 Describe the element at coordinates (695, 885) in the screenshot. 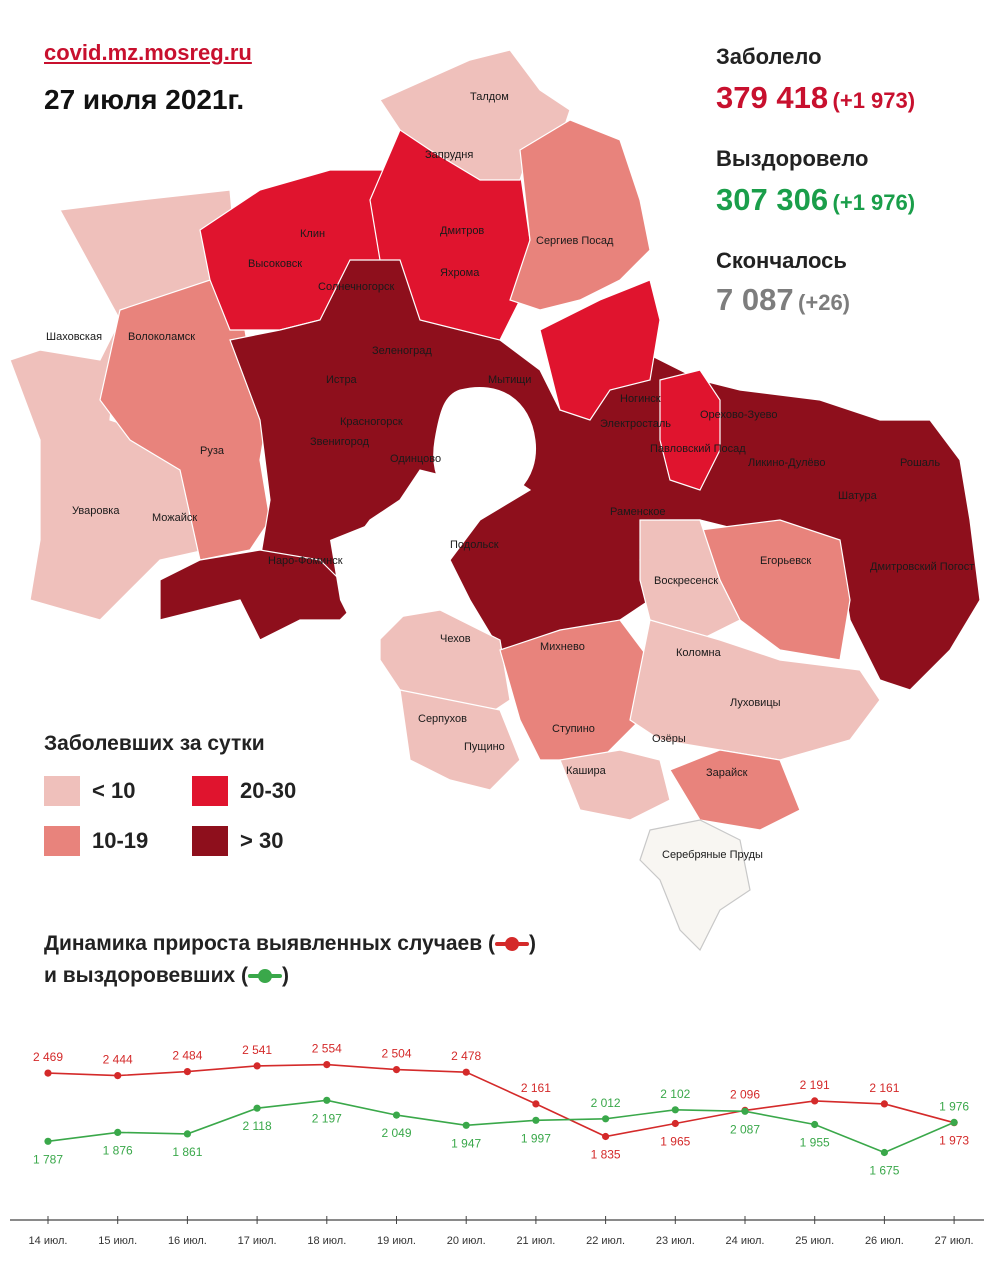

I see `region-serebryanye-prudy` at that location.